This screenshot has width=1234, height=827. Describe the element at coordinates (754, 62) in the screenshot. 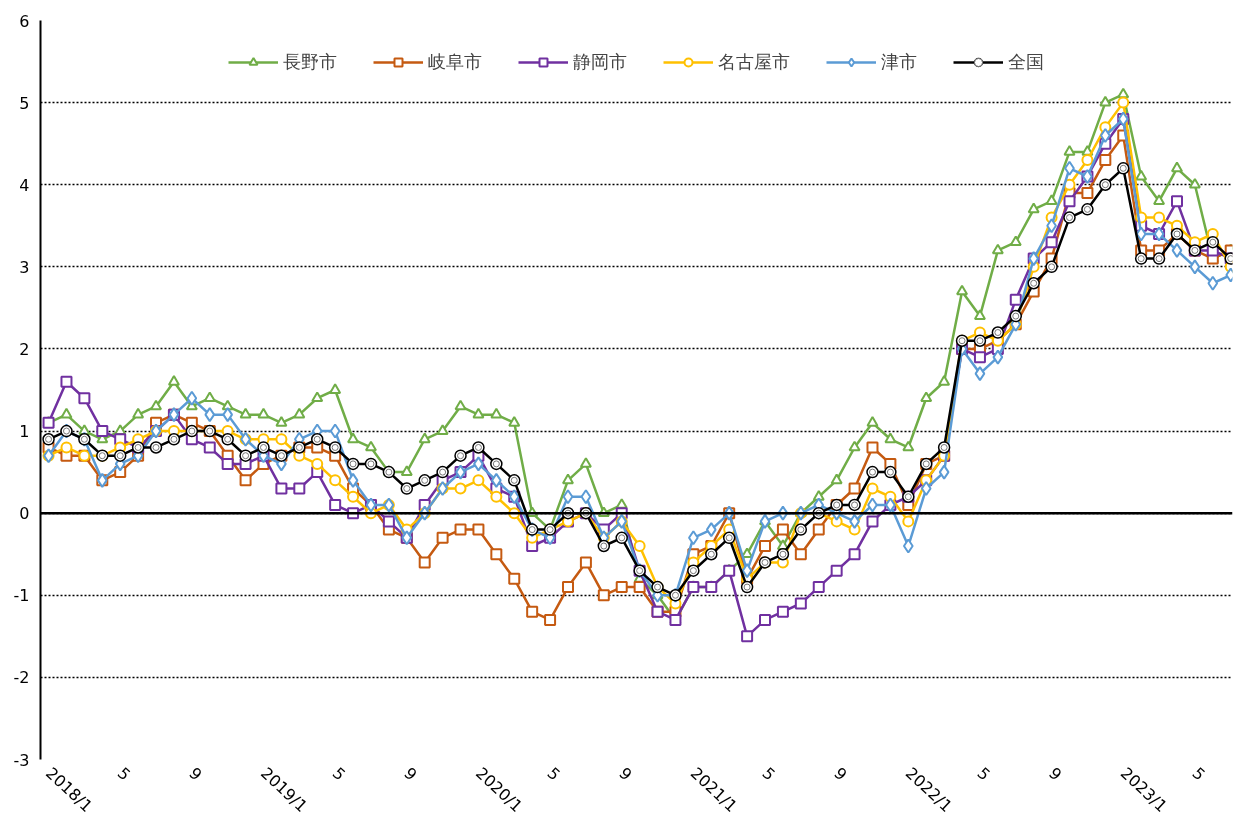

I see `legend-label: 名古屋市` at that location.